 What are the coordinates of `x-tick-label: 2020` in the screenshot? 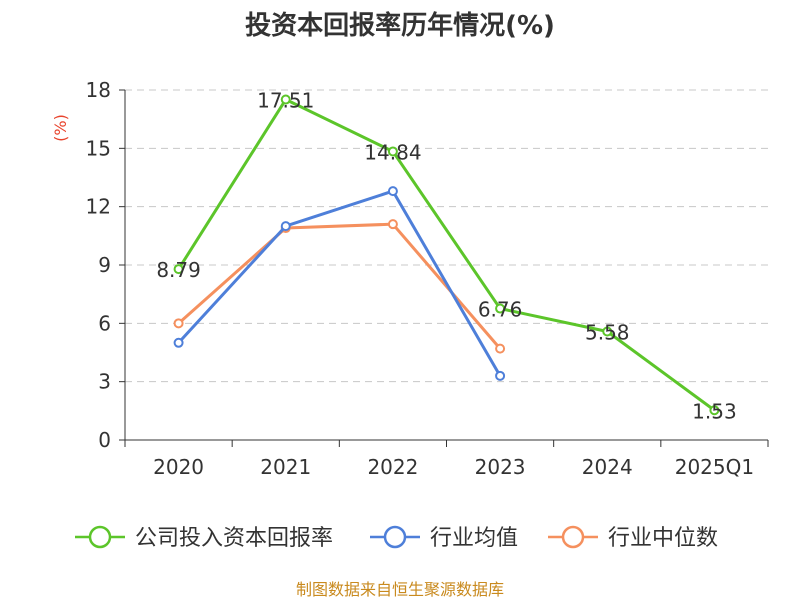 It's located at (178, 467).